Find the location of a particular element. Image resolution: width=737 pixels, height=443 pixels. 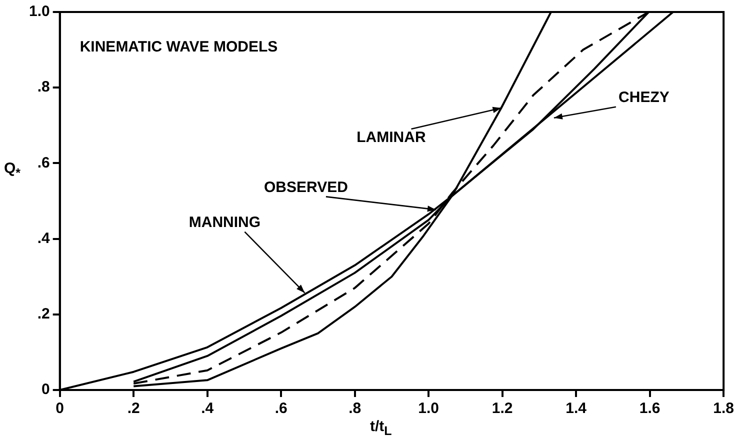

x-tick-label: 1.2 is located at coordinates (502, 409).